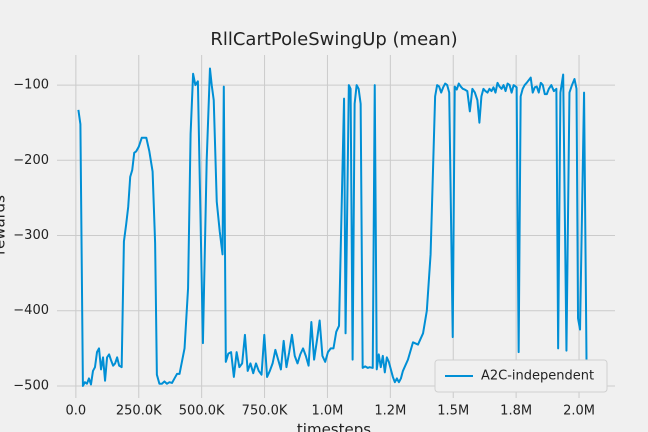  What do you see at coordinates (31, 160) in the screenshot?
I see `y-tick-label: −200` at bounding box center [31, 160].